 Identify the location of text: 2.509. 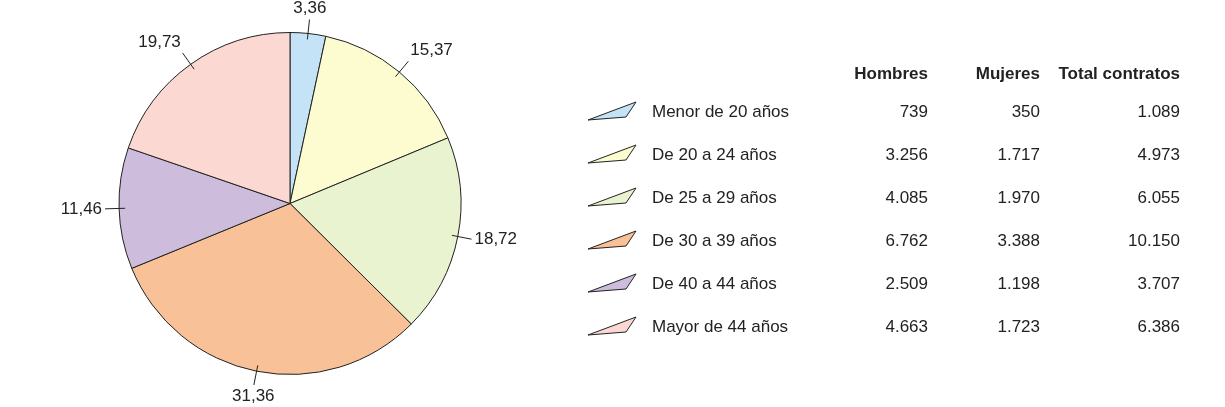
(906, 283).